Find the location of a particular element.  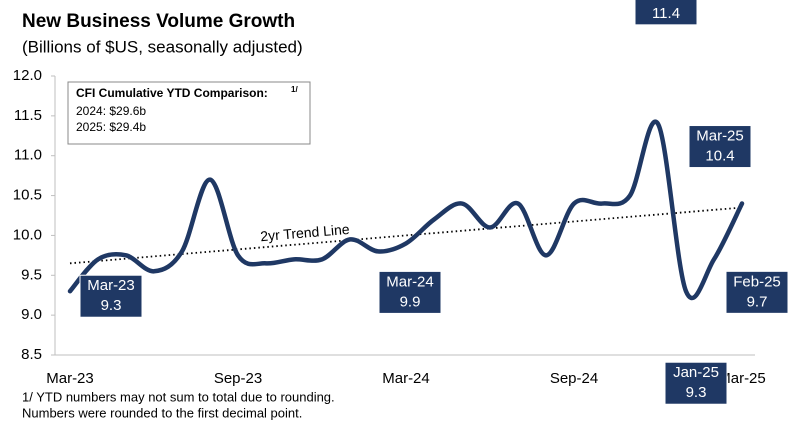

inset-title: CFI Cumulative YTD Comparison: is located at coordinates (172, 93).